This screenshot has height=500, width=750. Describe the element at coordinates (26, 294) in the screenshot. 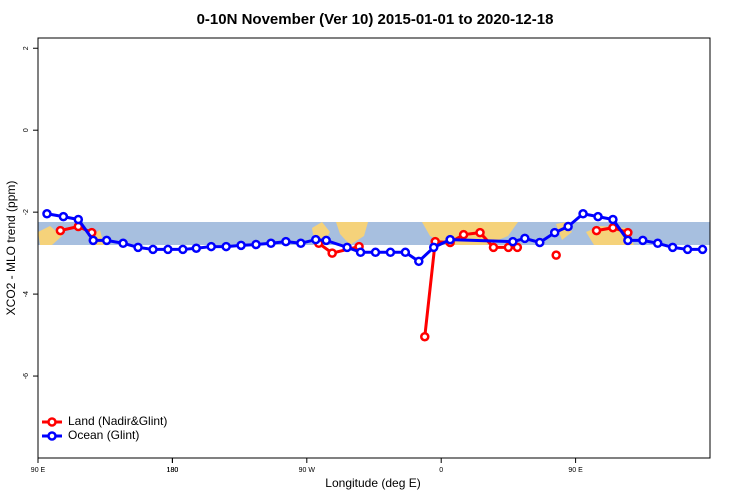

I see `y-tick-label: -4` at that location.